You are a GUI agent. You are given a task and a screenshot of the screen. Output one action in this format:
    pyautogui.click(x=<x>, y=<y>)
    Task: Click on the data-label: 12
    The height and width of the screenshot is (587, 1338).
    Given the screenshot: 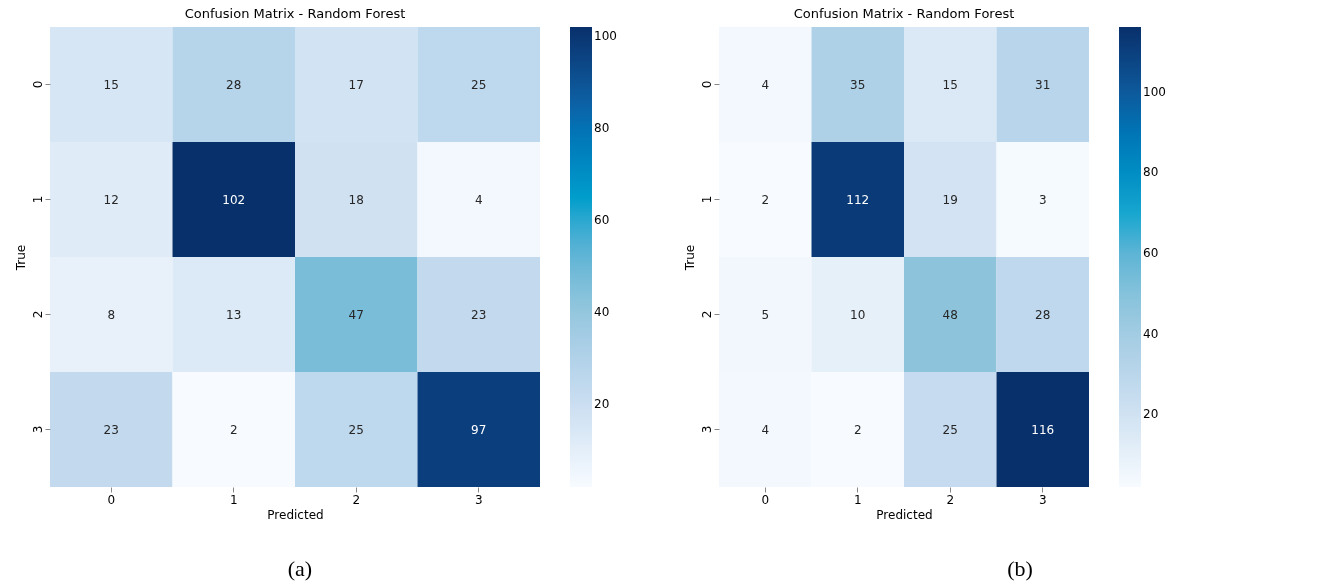 What is the action you would take?
    pyautogui.click(x=111, y=199)
    